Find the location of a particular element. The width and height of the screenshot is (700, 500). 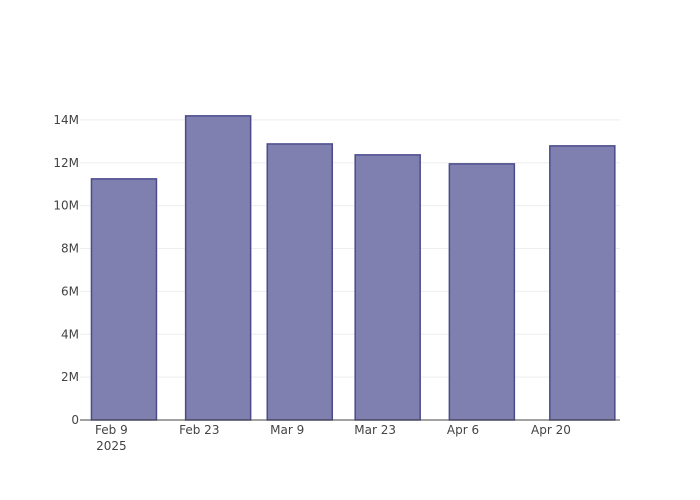

x-tick-label: Feb 23 is located at coordinates (199, 430).